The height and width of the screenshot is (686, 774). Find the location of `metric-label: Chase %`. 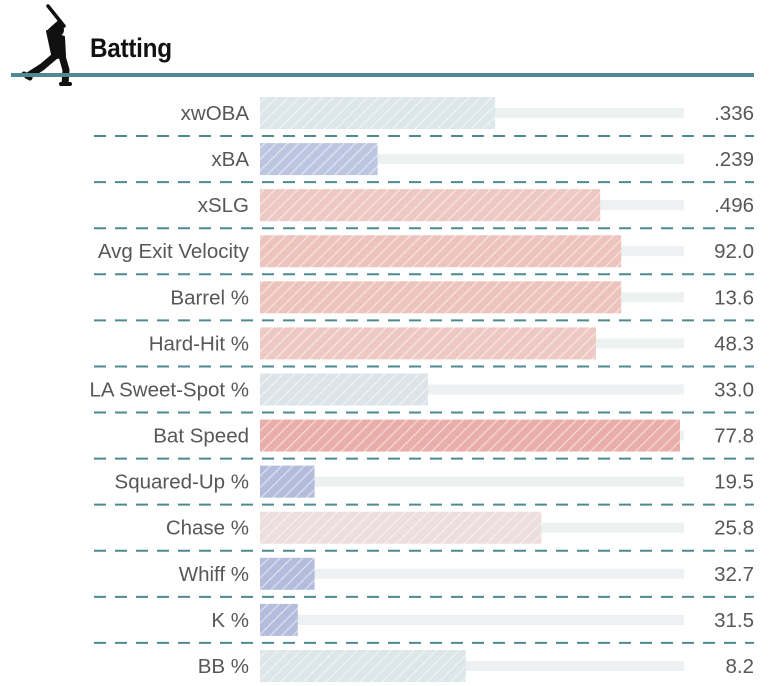

metric-label: Chase % is located at coordinates (207, 528).